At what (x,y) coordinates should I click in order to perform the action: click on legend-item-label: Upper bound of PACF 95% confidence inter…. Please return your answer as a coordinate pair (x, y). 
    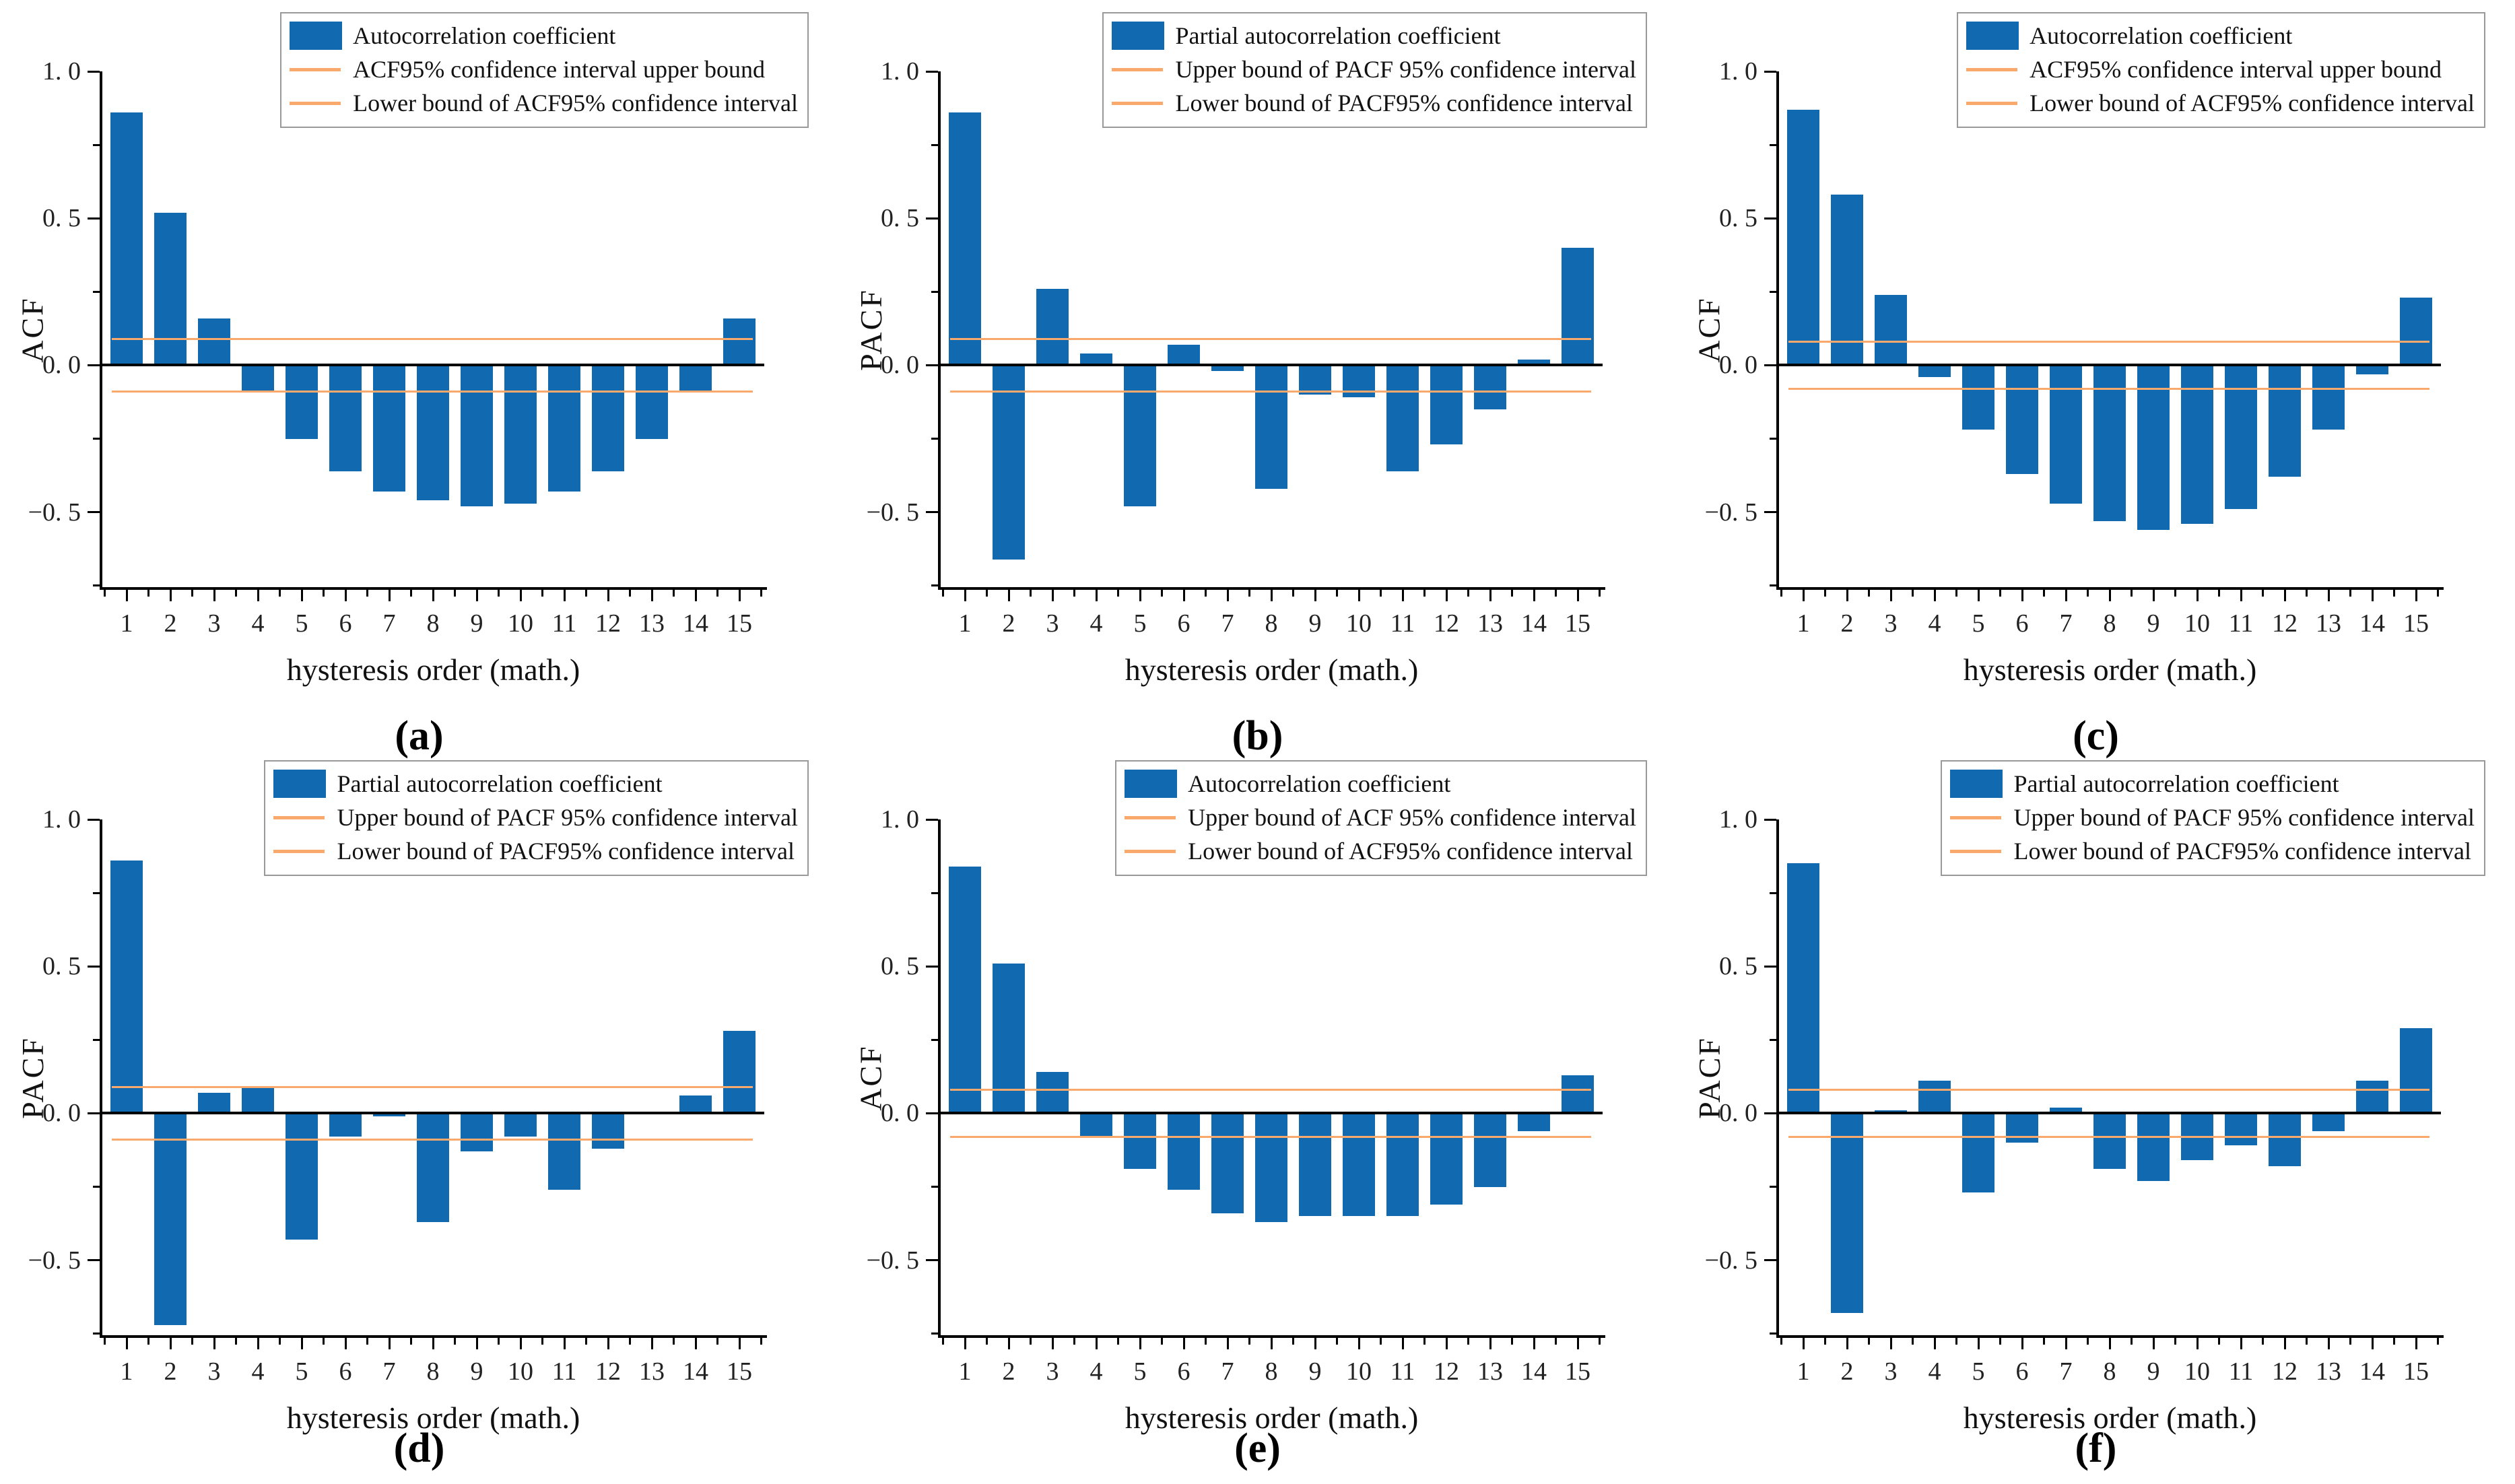
    Looking at the image, I should click on (1405, 69).